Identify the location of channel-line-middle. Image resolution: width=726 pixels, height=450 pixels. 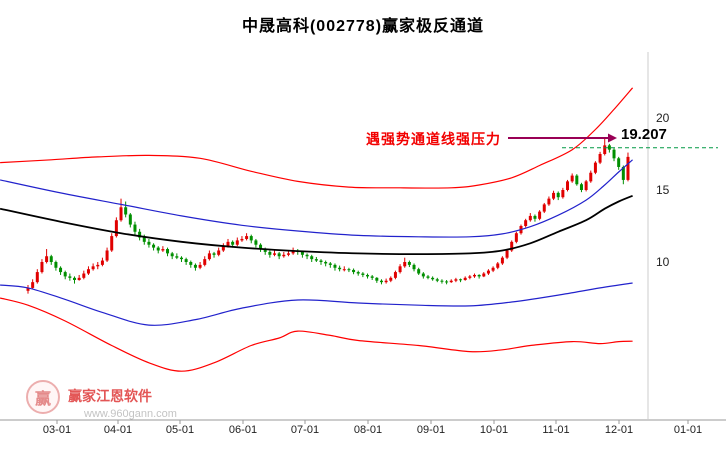
(316, 225).